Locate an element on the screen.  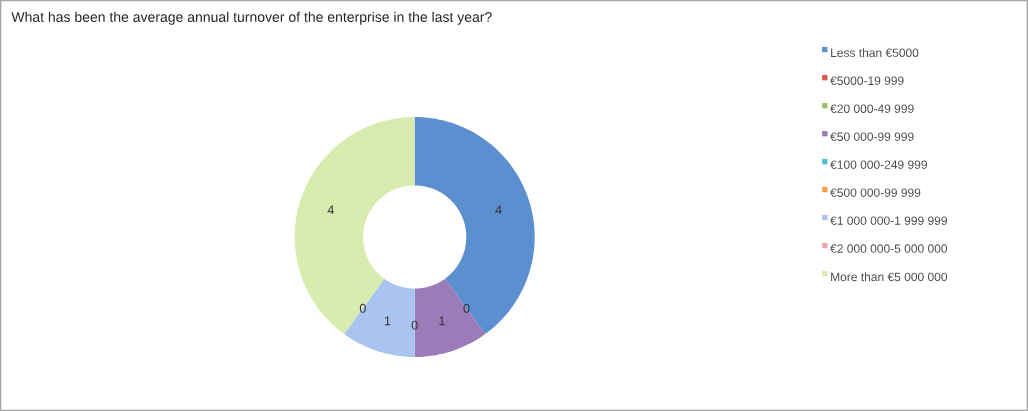
legend-label: Less than €5000 is located at coordinates (875, 53).